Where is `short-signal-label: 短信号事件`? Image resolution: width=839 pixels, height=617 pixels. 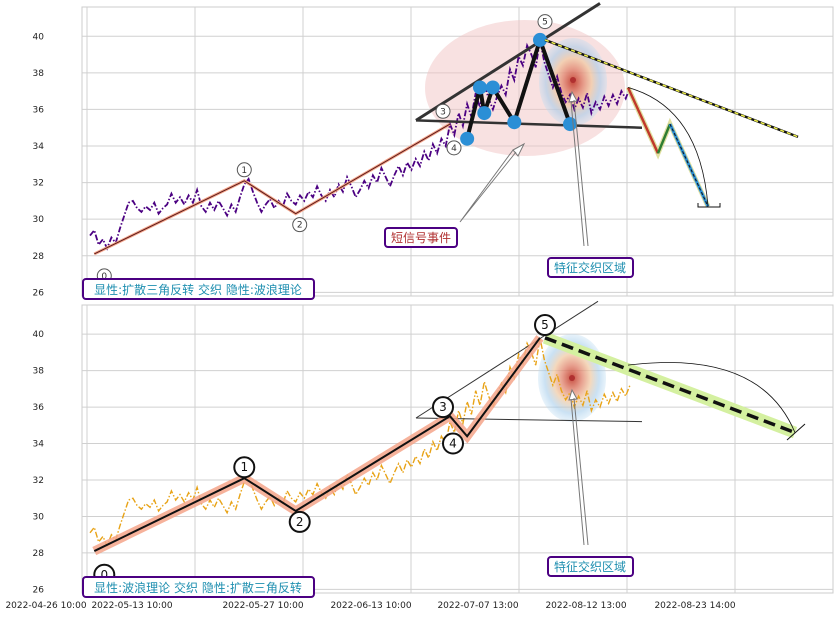
short-signal-label: 短信号事件 is located at coordinates (421, 238).